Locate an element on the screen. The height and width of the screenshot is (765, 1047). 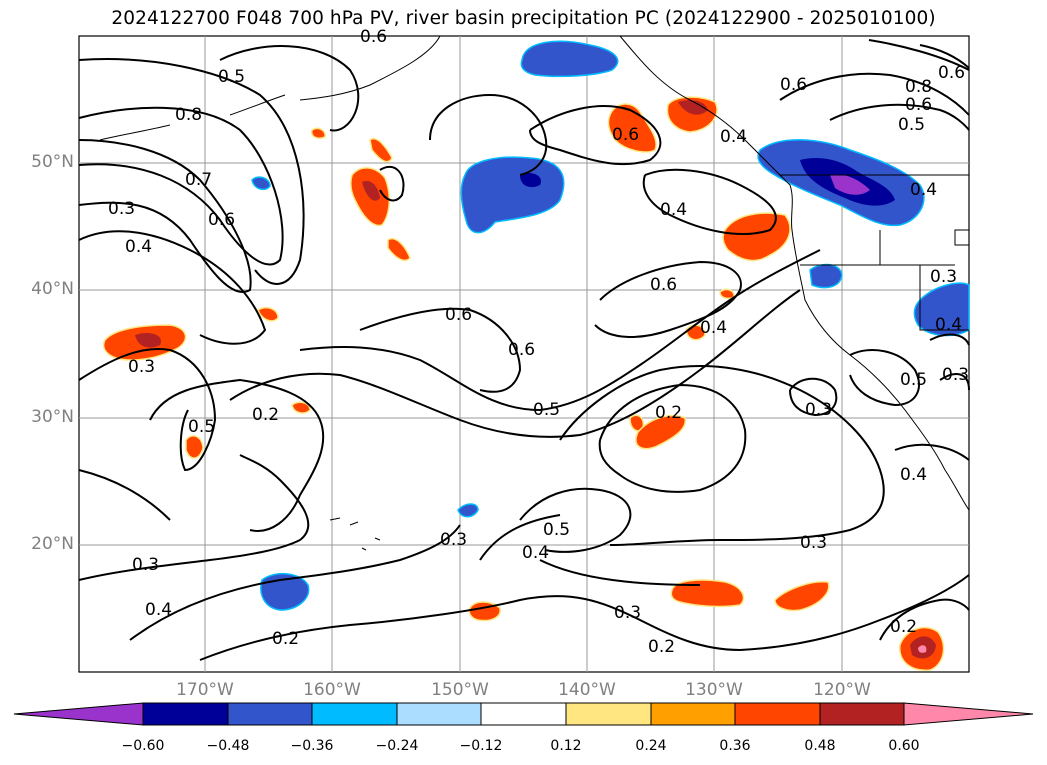
colorbar-tick-label: 0.60 is located at coordinates (904, 746).